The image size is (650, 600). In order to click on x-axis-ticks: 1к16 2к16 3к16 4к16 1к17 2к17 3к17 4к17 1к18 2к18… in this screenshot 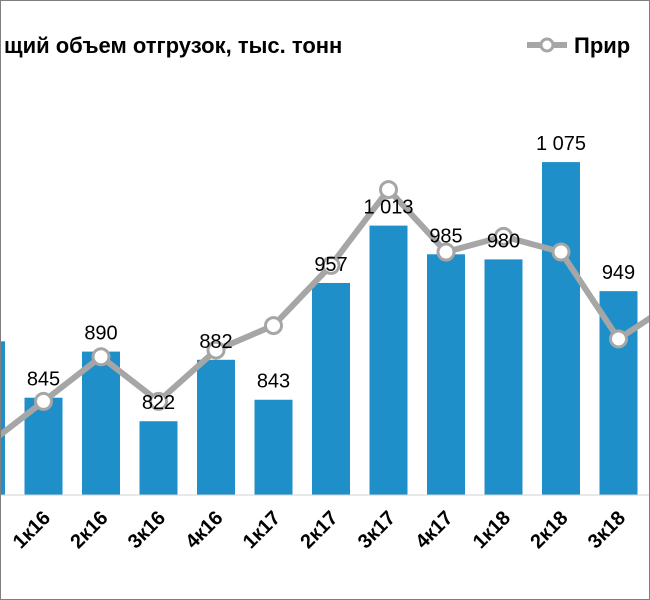, I will do `click(319, 530)`.